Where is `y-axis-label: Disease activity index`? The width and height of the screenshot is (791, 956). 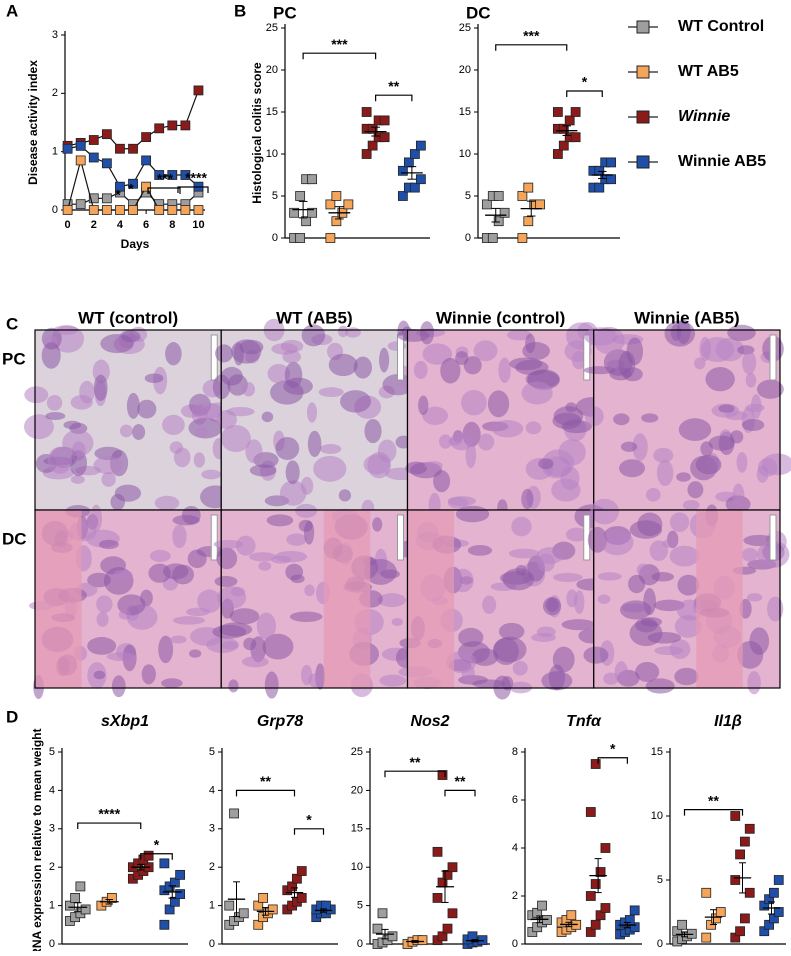 y-axis-label: Disease activity index is located at coordinates (33, 122).